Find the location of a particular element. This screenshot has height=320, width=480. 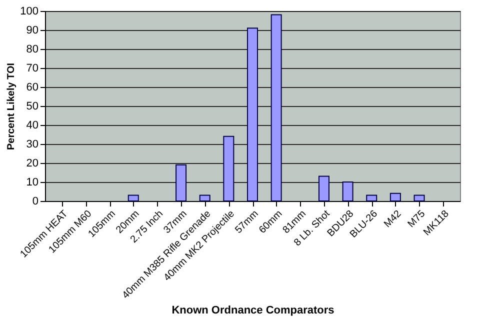

x-axis-title: Known Ordnance Comparators is located at coordinates (253, 310).